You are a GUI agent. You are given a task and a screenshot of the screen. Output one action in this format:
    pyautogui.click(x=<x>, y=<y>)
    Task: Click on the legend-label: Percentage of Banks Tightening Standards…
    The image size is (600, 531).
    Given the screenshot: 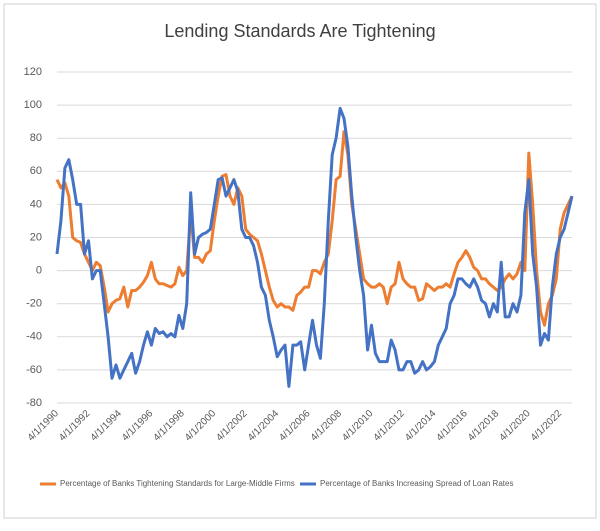 What is the action you would take?
    pyautogui.click(x=177, y=483)
    